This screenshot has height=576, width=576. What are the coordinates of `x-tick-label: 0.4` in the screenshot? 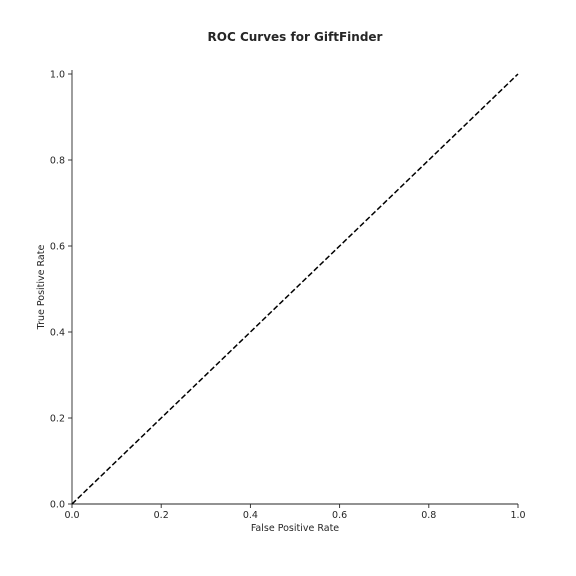 It's located at (250, 515).